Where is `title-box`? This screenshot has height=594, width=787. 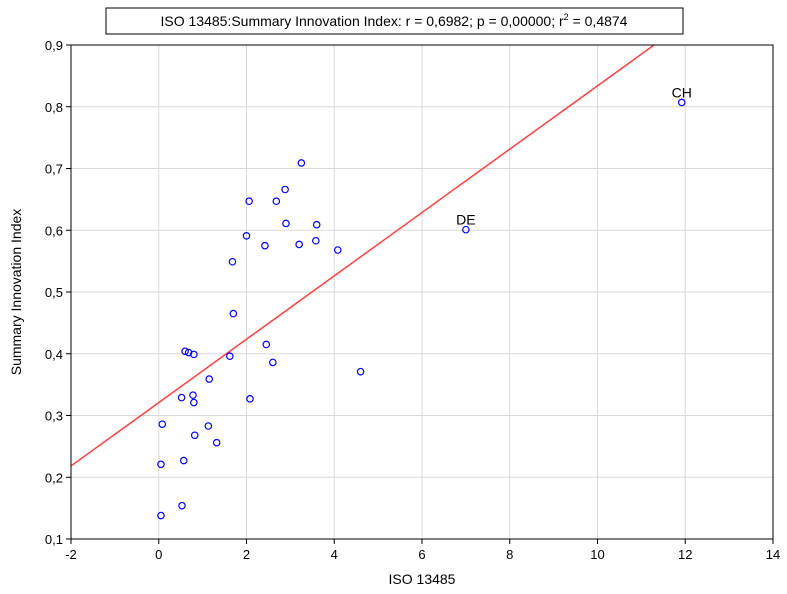 title-box is located at coordinates (394, 21).